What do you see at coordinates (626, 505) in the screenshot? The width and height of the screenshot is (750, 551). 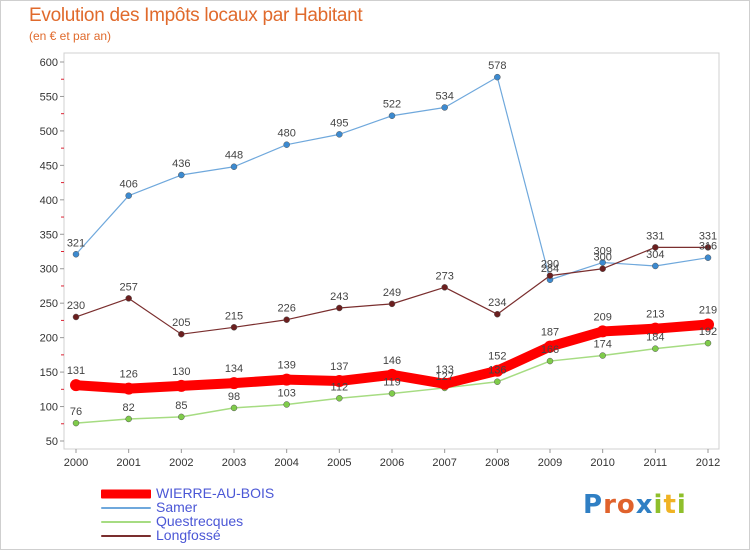 I see `logo-letter: o` at bounding box center [626, 505].